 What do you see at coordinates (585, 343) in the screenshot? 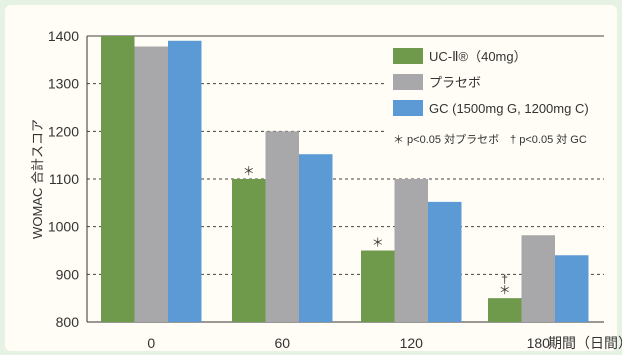
I see `x-axis-title: 期間（日間）` at bounding box center [585, 343].